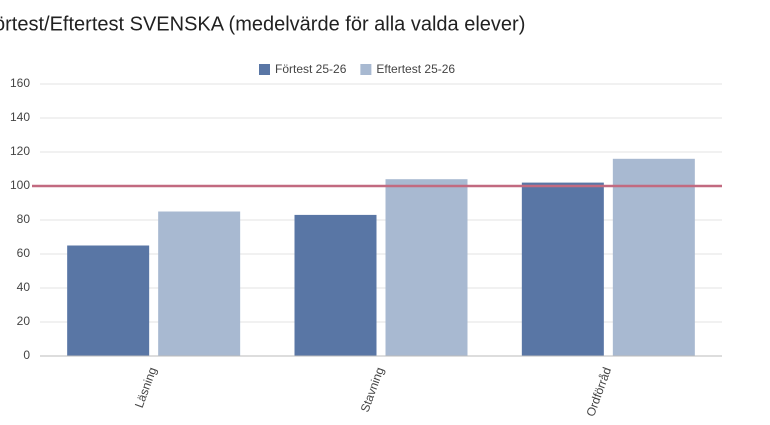 This screenshot has height=425, width=770. What do you see at coordinates (24, 287) in the screenshot?
I see `y-tick-label: 40` at bounding box center [24, 287].